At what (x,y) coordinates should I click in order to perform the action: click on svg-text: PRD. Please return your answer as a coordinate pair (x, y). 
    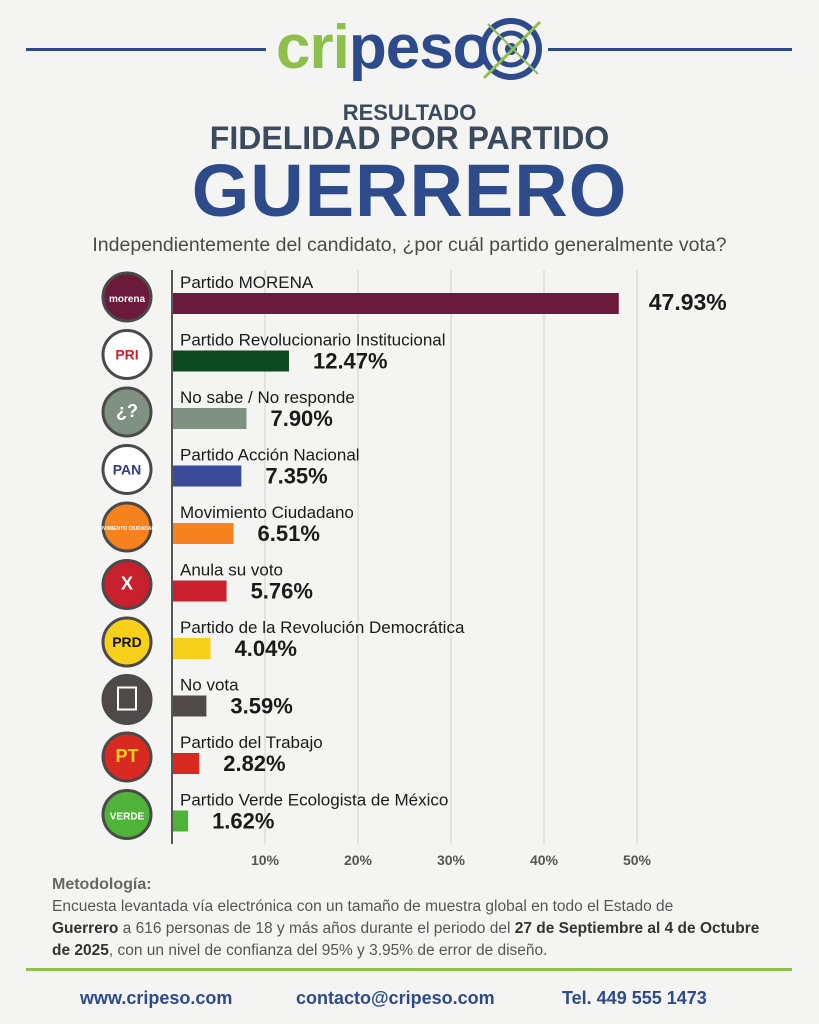
    Looking at the image, I should click on (127, 642).